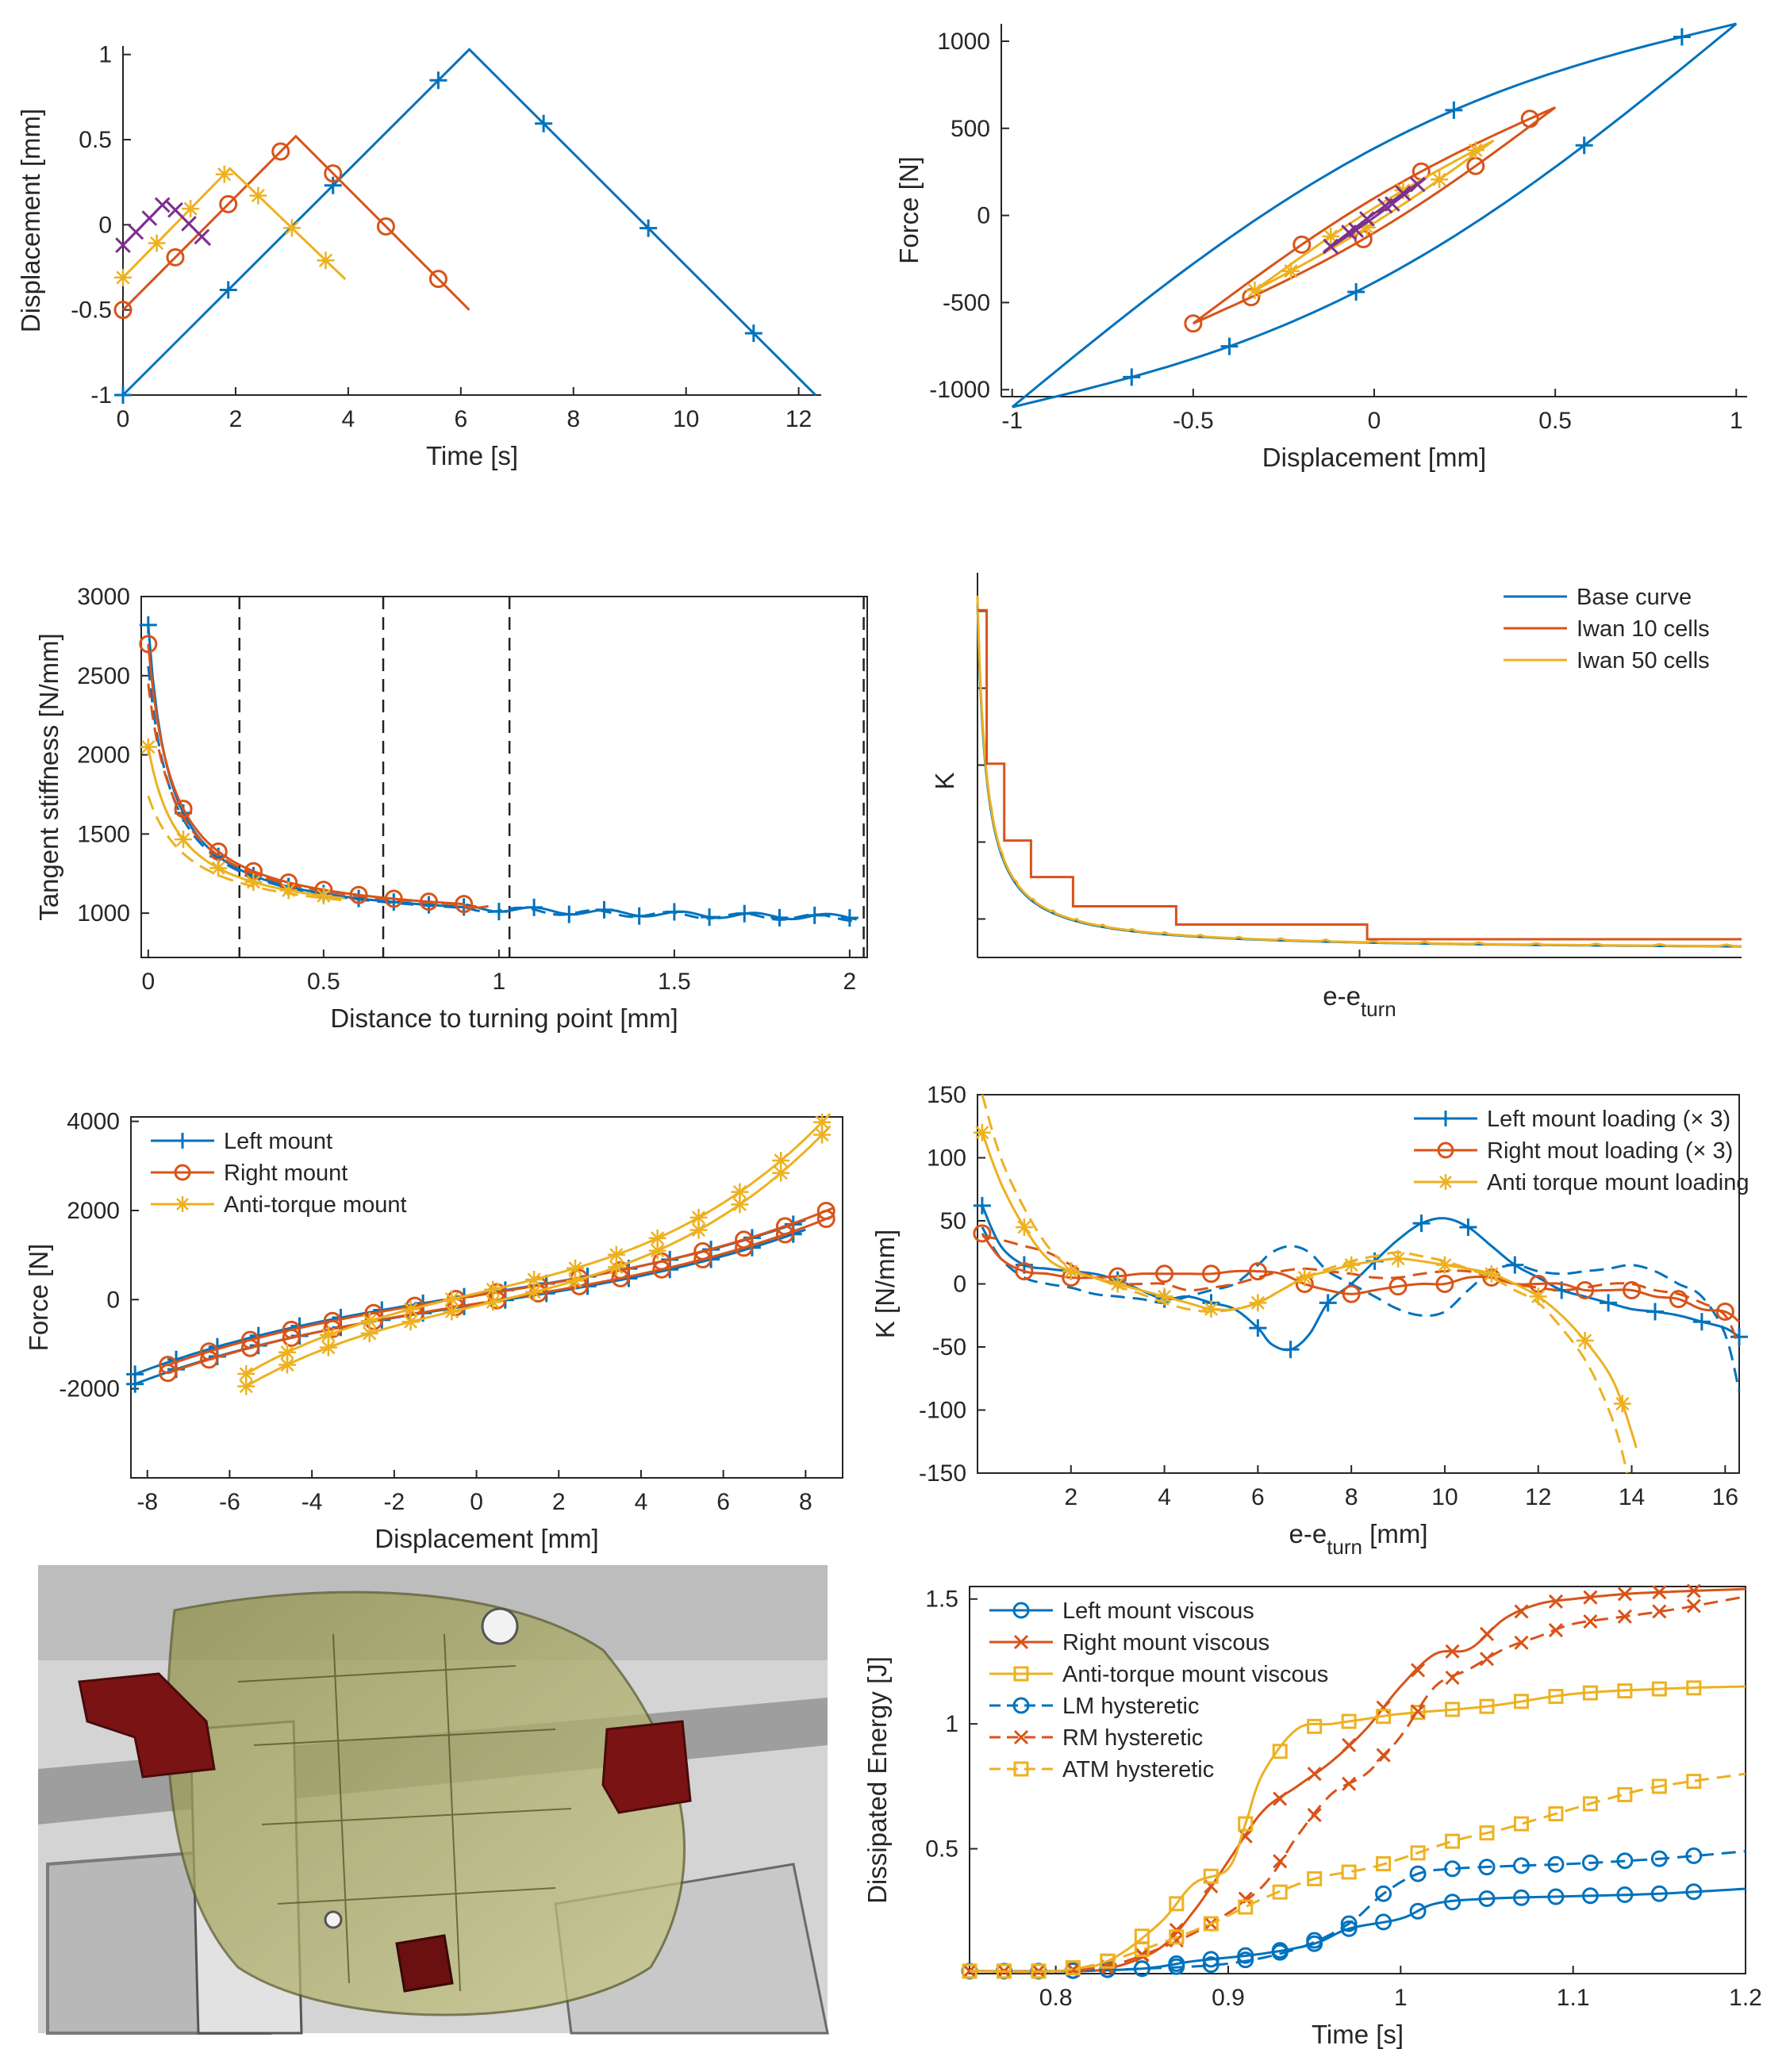 Image resolution: width=1786 pixels, height=2072 pixels. What do you see at coordinates (30, 220) in the screenshot?
I see `y-axis-label: Displacement [mm]` at bounding box center [30, 220].